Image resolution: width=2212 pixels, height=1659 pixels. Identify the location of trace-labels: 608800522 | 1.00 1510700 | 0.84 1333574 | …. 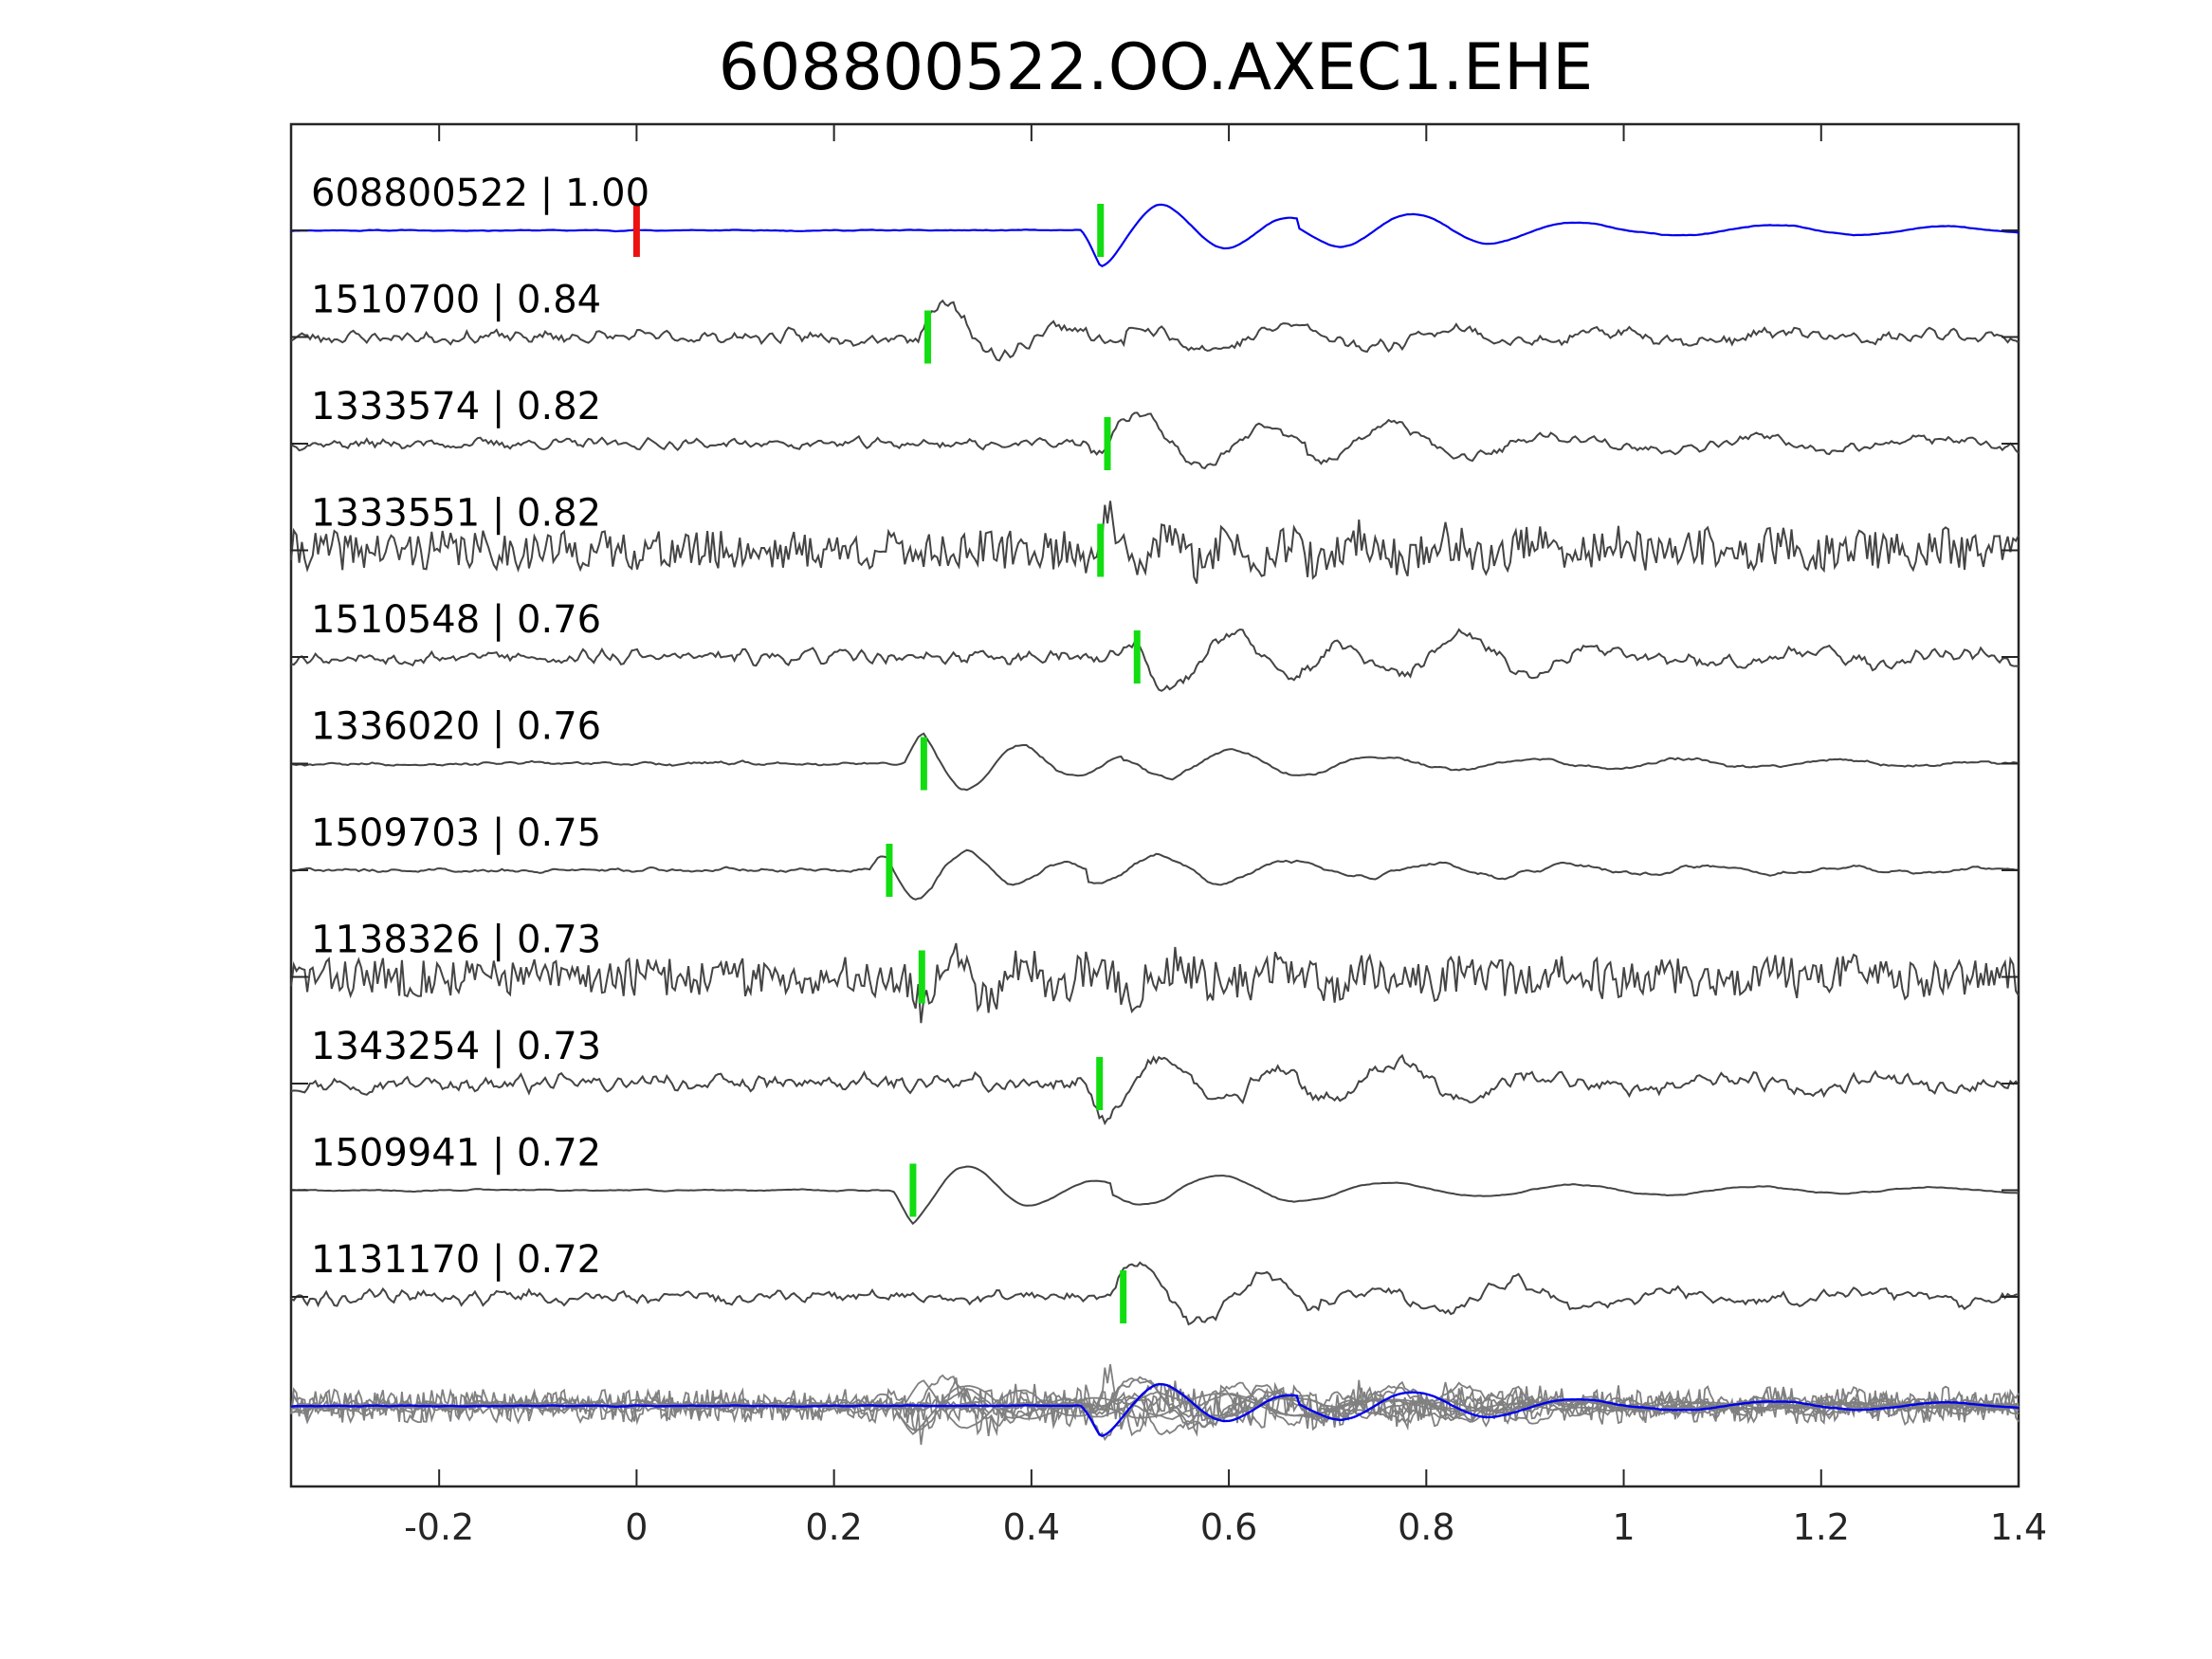
(480, 727).